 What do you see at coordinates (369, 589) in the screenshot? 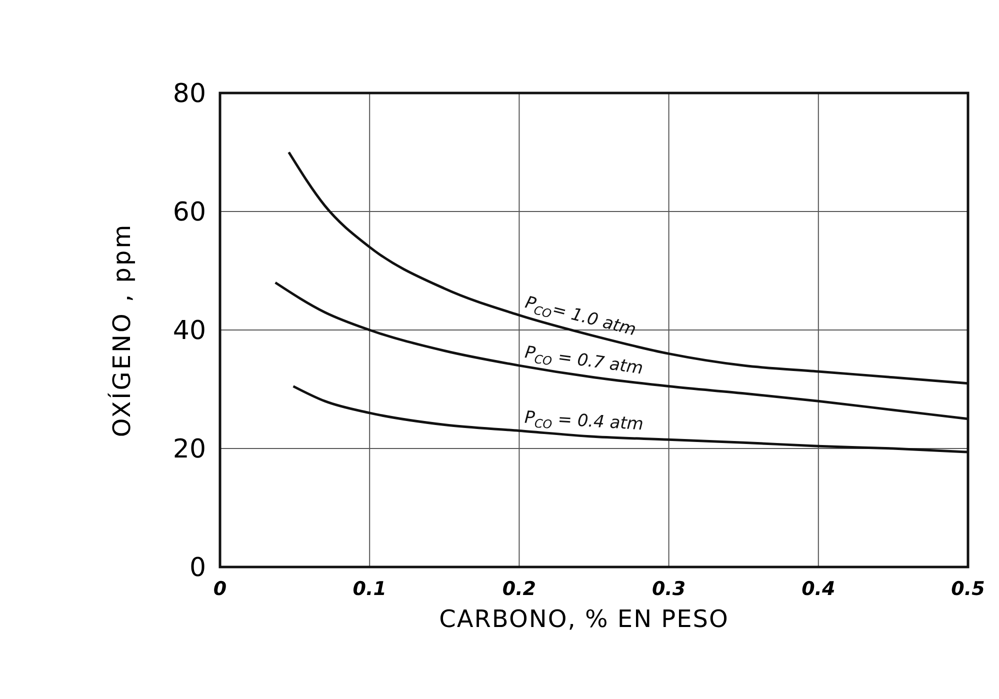
I see `x-tick-label: 0.1` at bounding box center [369, 589].